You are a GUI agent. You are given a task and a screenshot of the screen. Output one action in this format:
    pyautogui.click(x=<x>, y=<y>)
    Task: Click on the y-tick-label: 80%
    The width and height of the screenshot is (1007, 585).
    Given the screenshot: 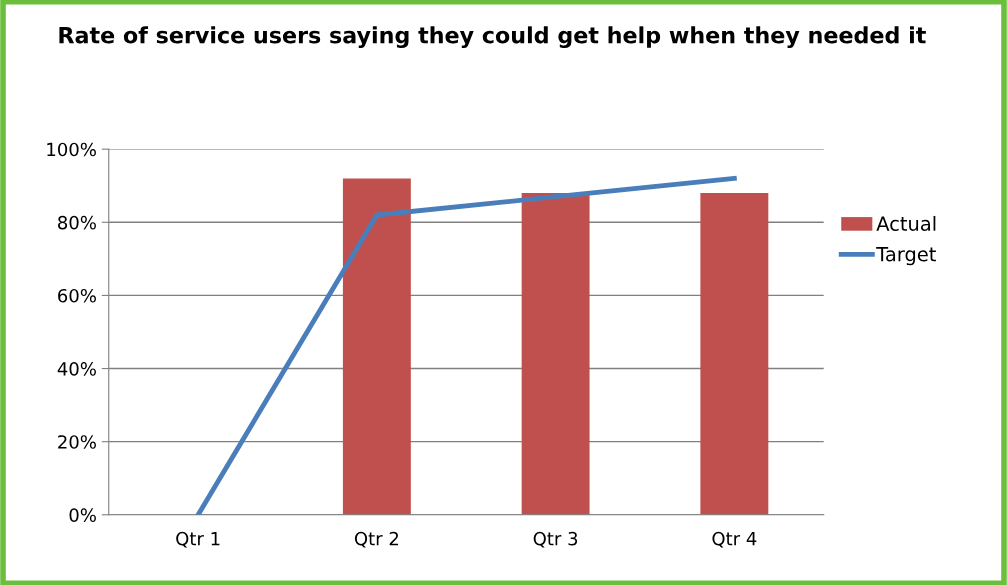 What is the action you would take?
    pyautogui.click(x=77, y=222)
    